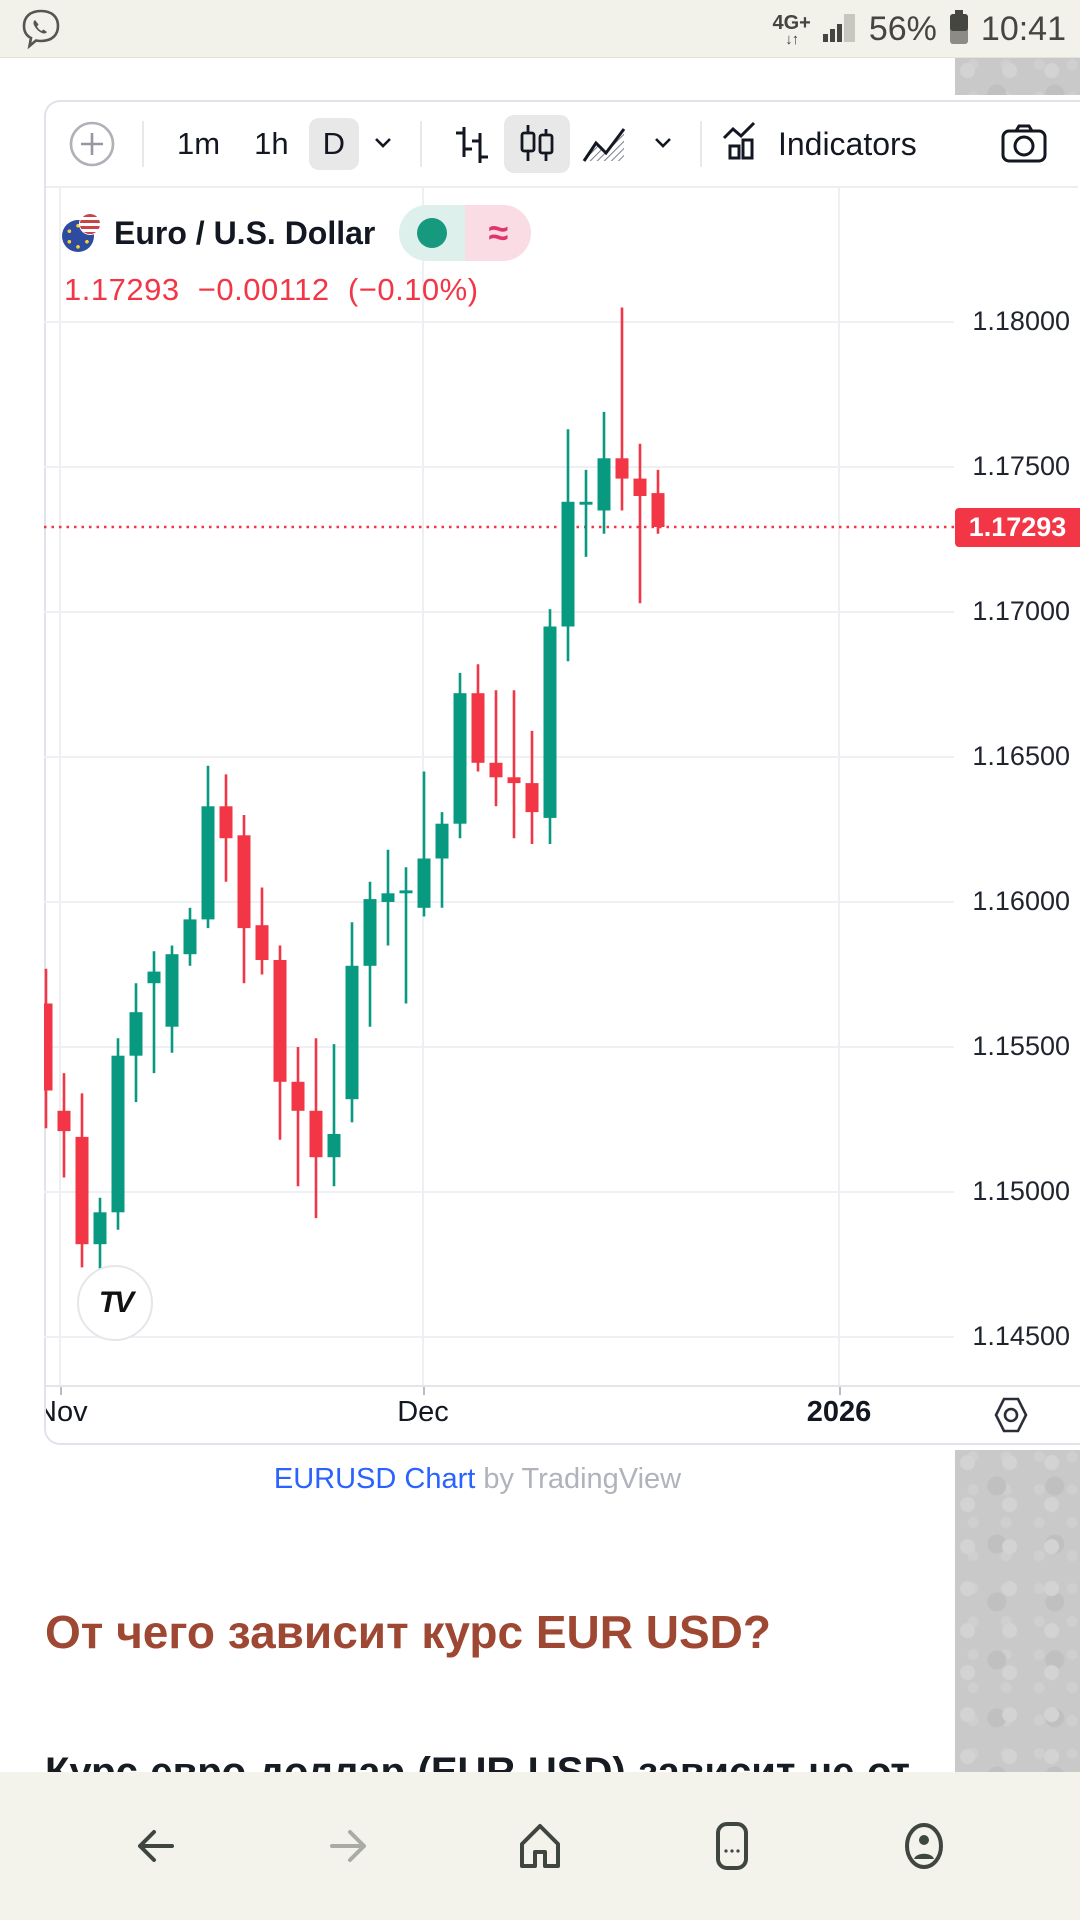 This screenshot has width=1080, height=1920. What do you see at coordinates (1021, 321) in the screenshot?
I see `price-axis-label: 1.18000` at bounding box center [1021, 321].